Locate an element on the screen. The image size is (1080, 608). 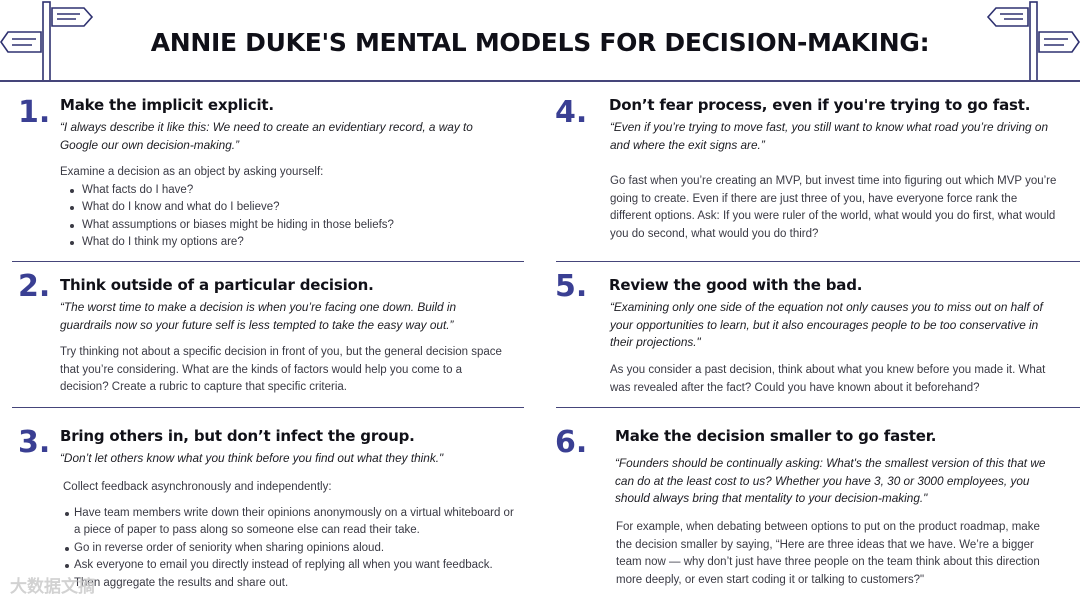
signpost-left-icon is located at coordinates (47, 41).